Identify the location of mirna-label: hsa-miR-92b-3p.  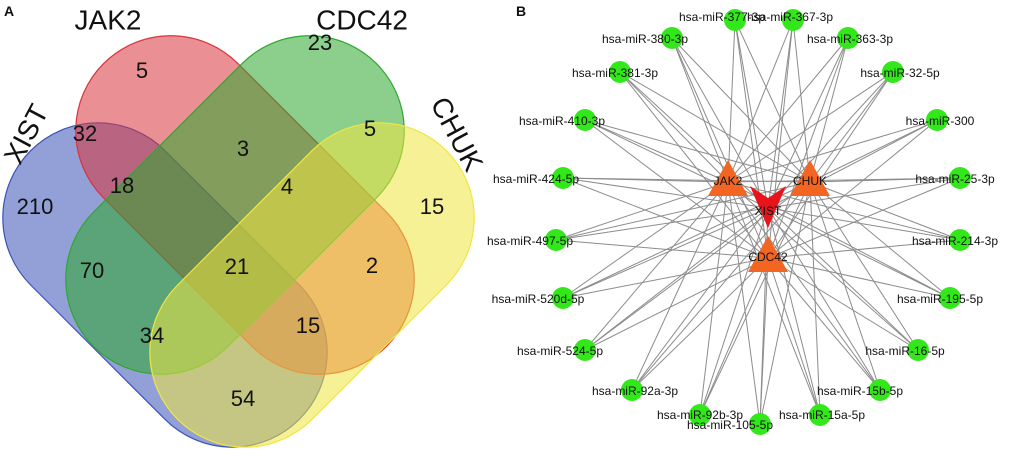
(700, 415).